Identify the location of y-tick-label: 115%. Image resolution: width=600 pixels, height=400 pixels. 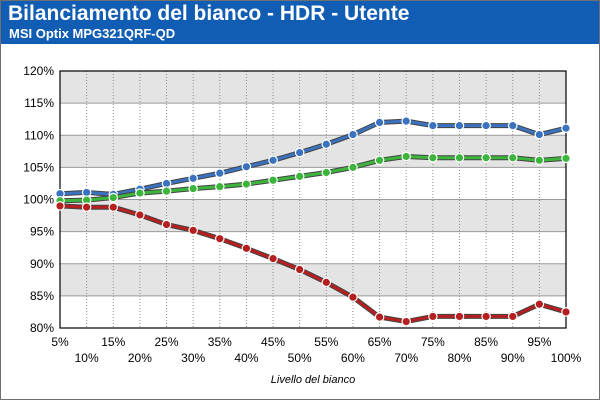
(39, 103).